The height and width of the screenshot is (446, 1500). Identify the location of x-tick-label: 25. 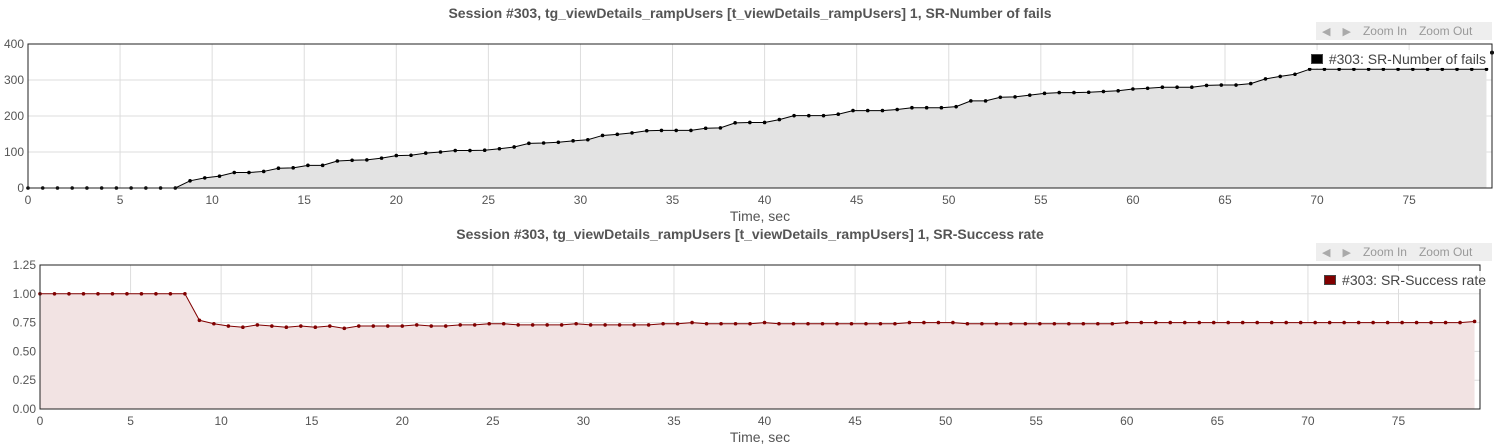
(493, 421).